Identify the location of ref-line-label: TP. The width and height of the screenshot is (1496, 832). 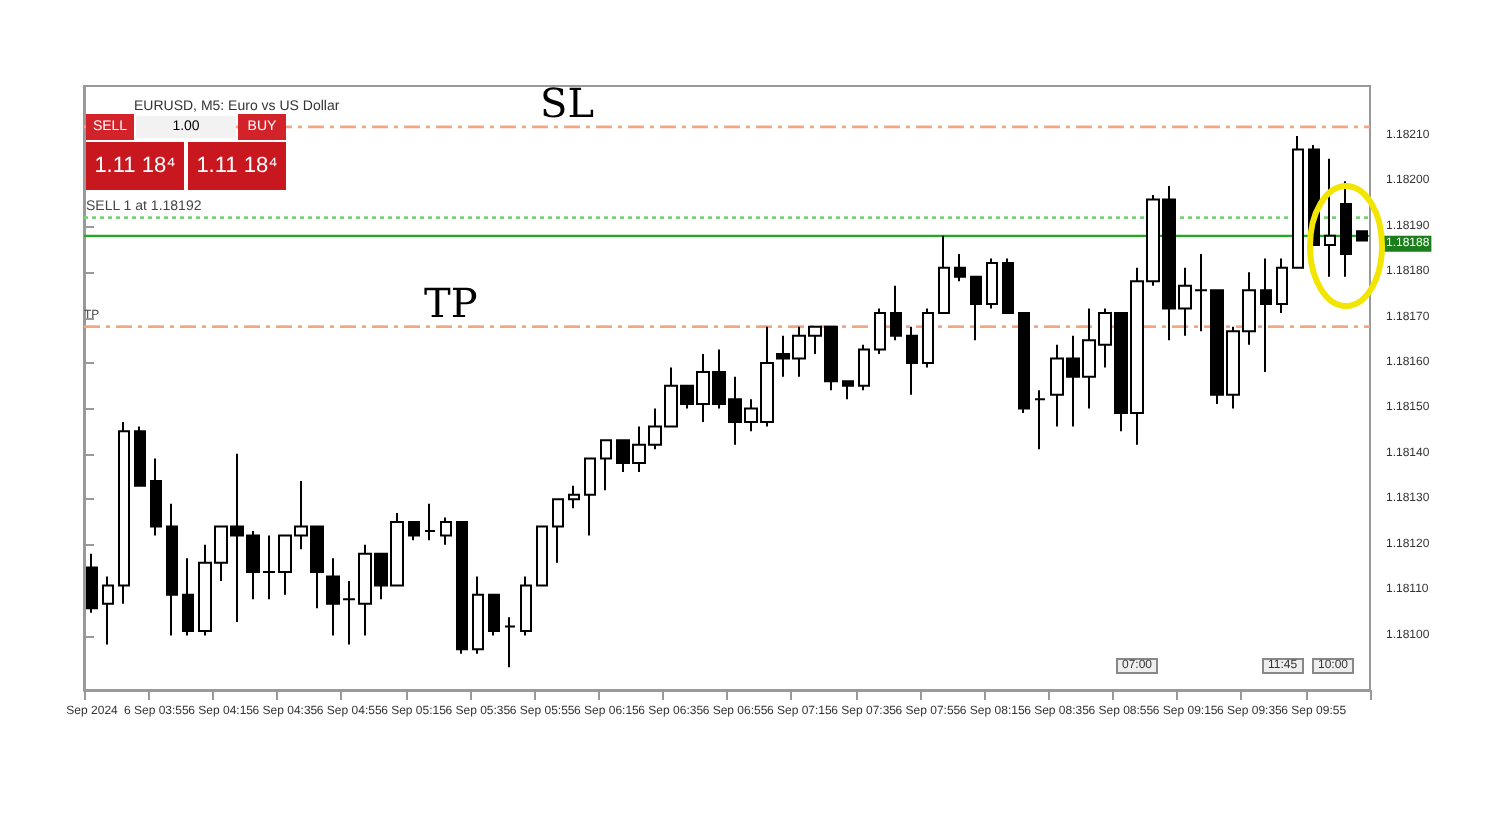
(451, 302).